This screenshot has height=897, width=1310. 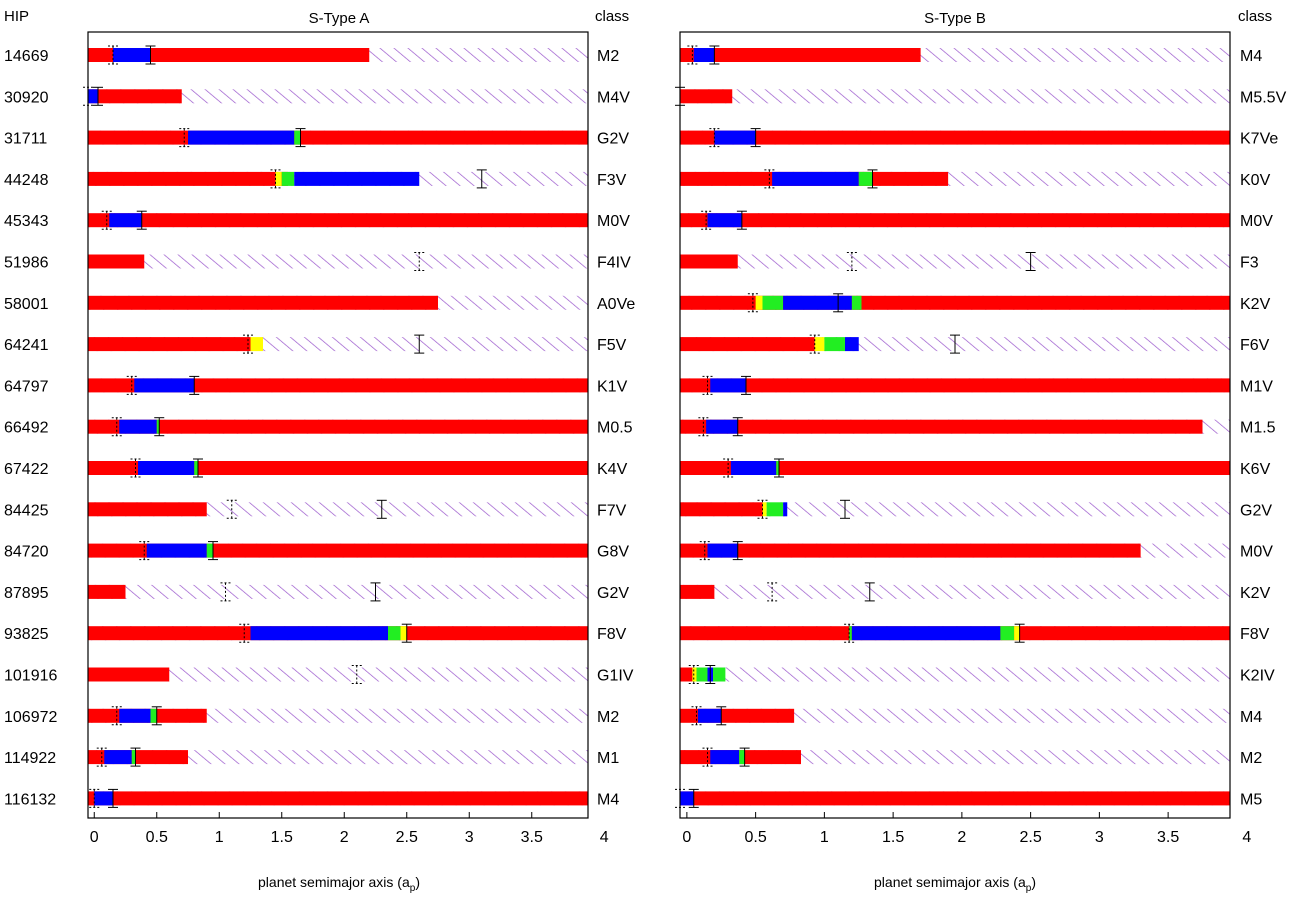 I want to click on class-label: G1IV, so click(x=615, y=676).